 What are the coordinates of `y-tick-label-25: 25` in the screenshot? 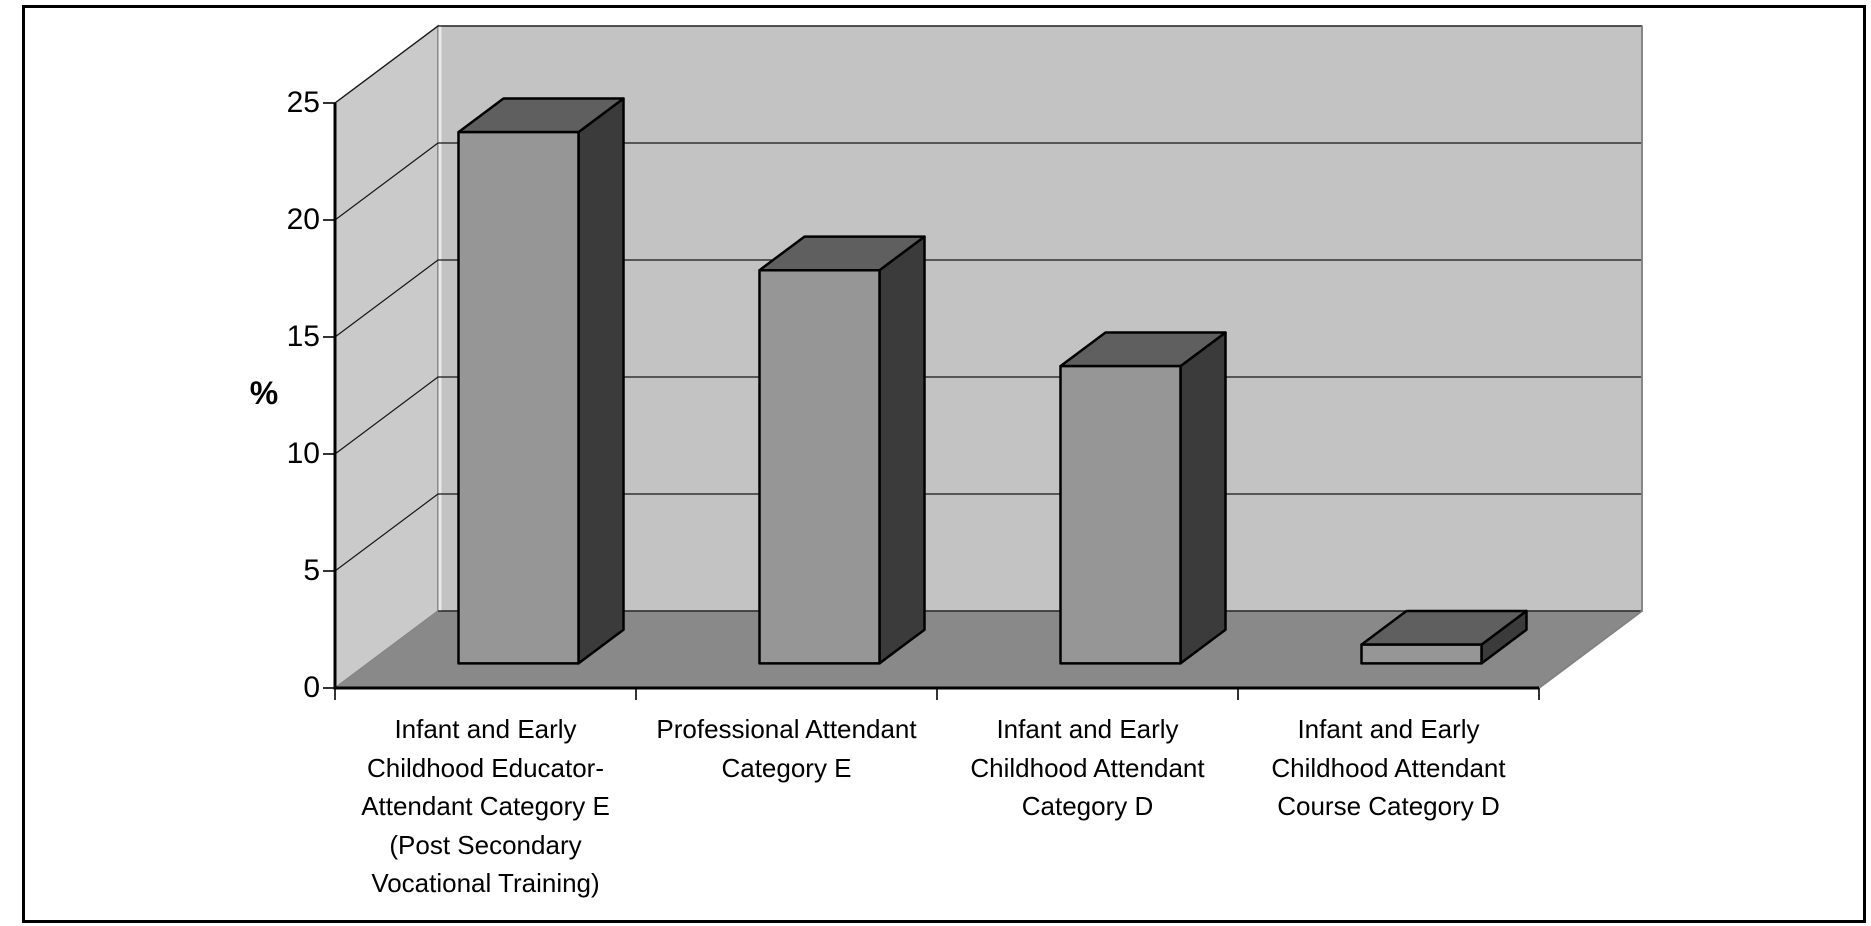 It's located at (303, 102).